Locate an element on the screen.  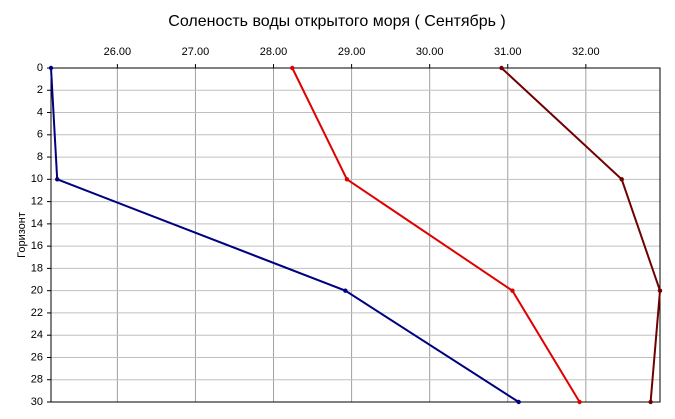
y-tick-label: 22 is located at coordinates (37, 313).